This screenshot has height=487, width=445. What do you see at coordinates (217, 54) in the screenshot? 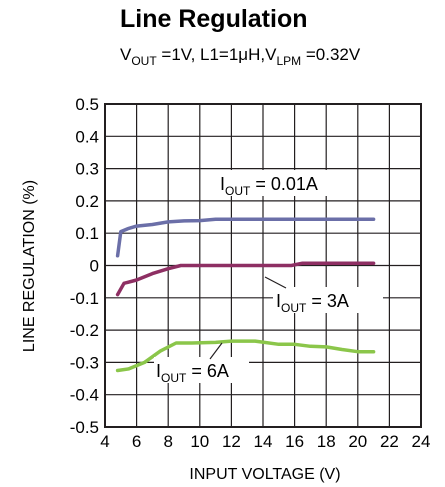
I see `subtitle-text: =1V, L1=1μH,V` at bounding box center [217, 54].